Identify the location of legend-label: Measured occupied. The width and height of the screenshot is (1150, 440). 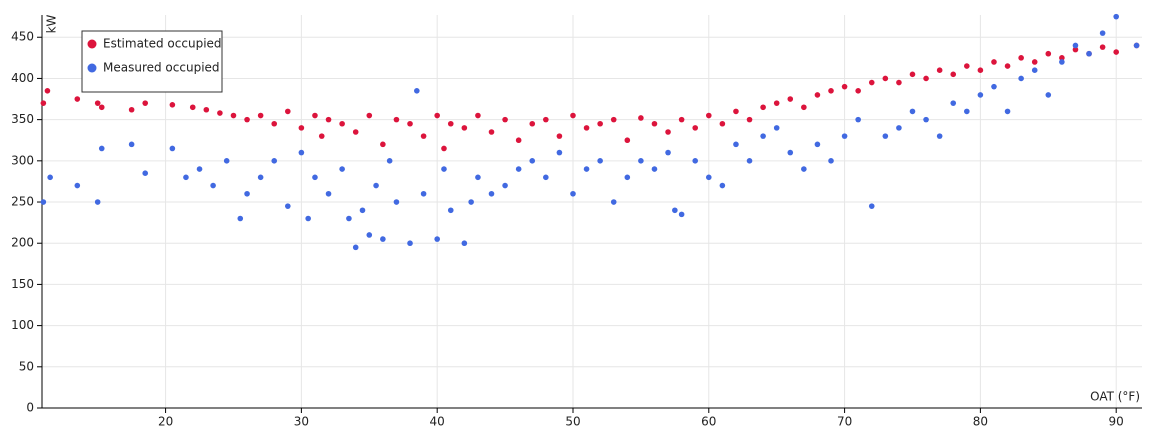
(161, 68).